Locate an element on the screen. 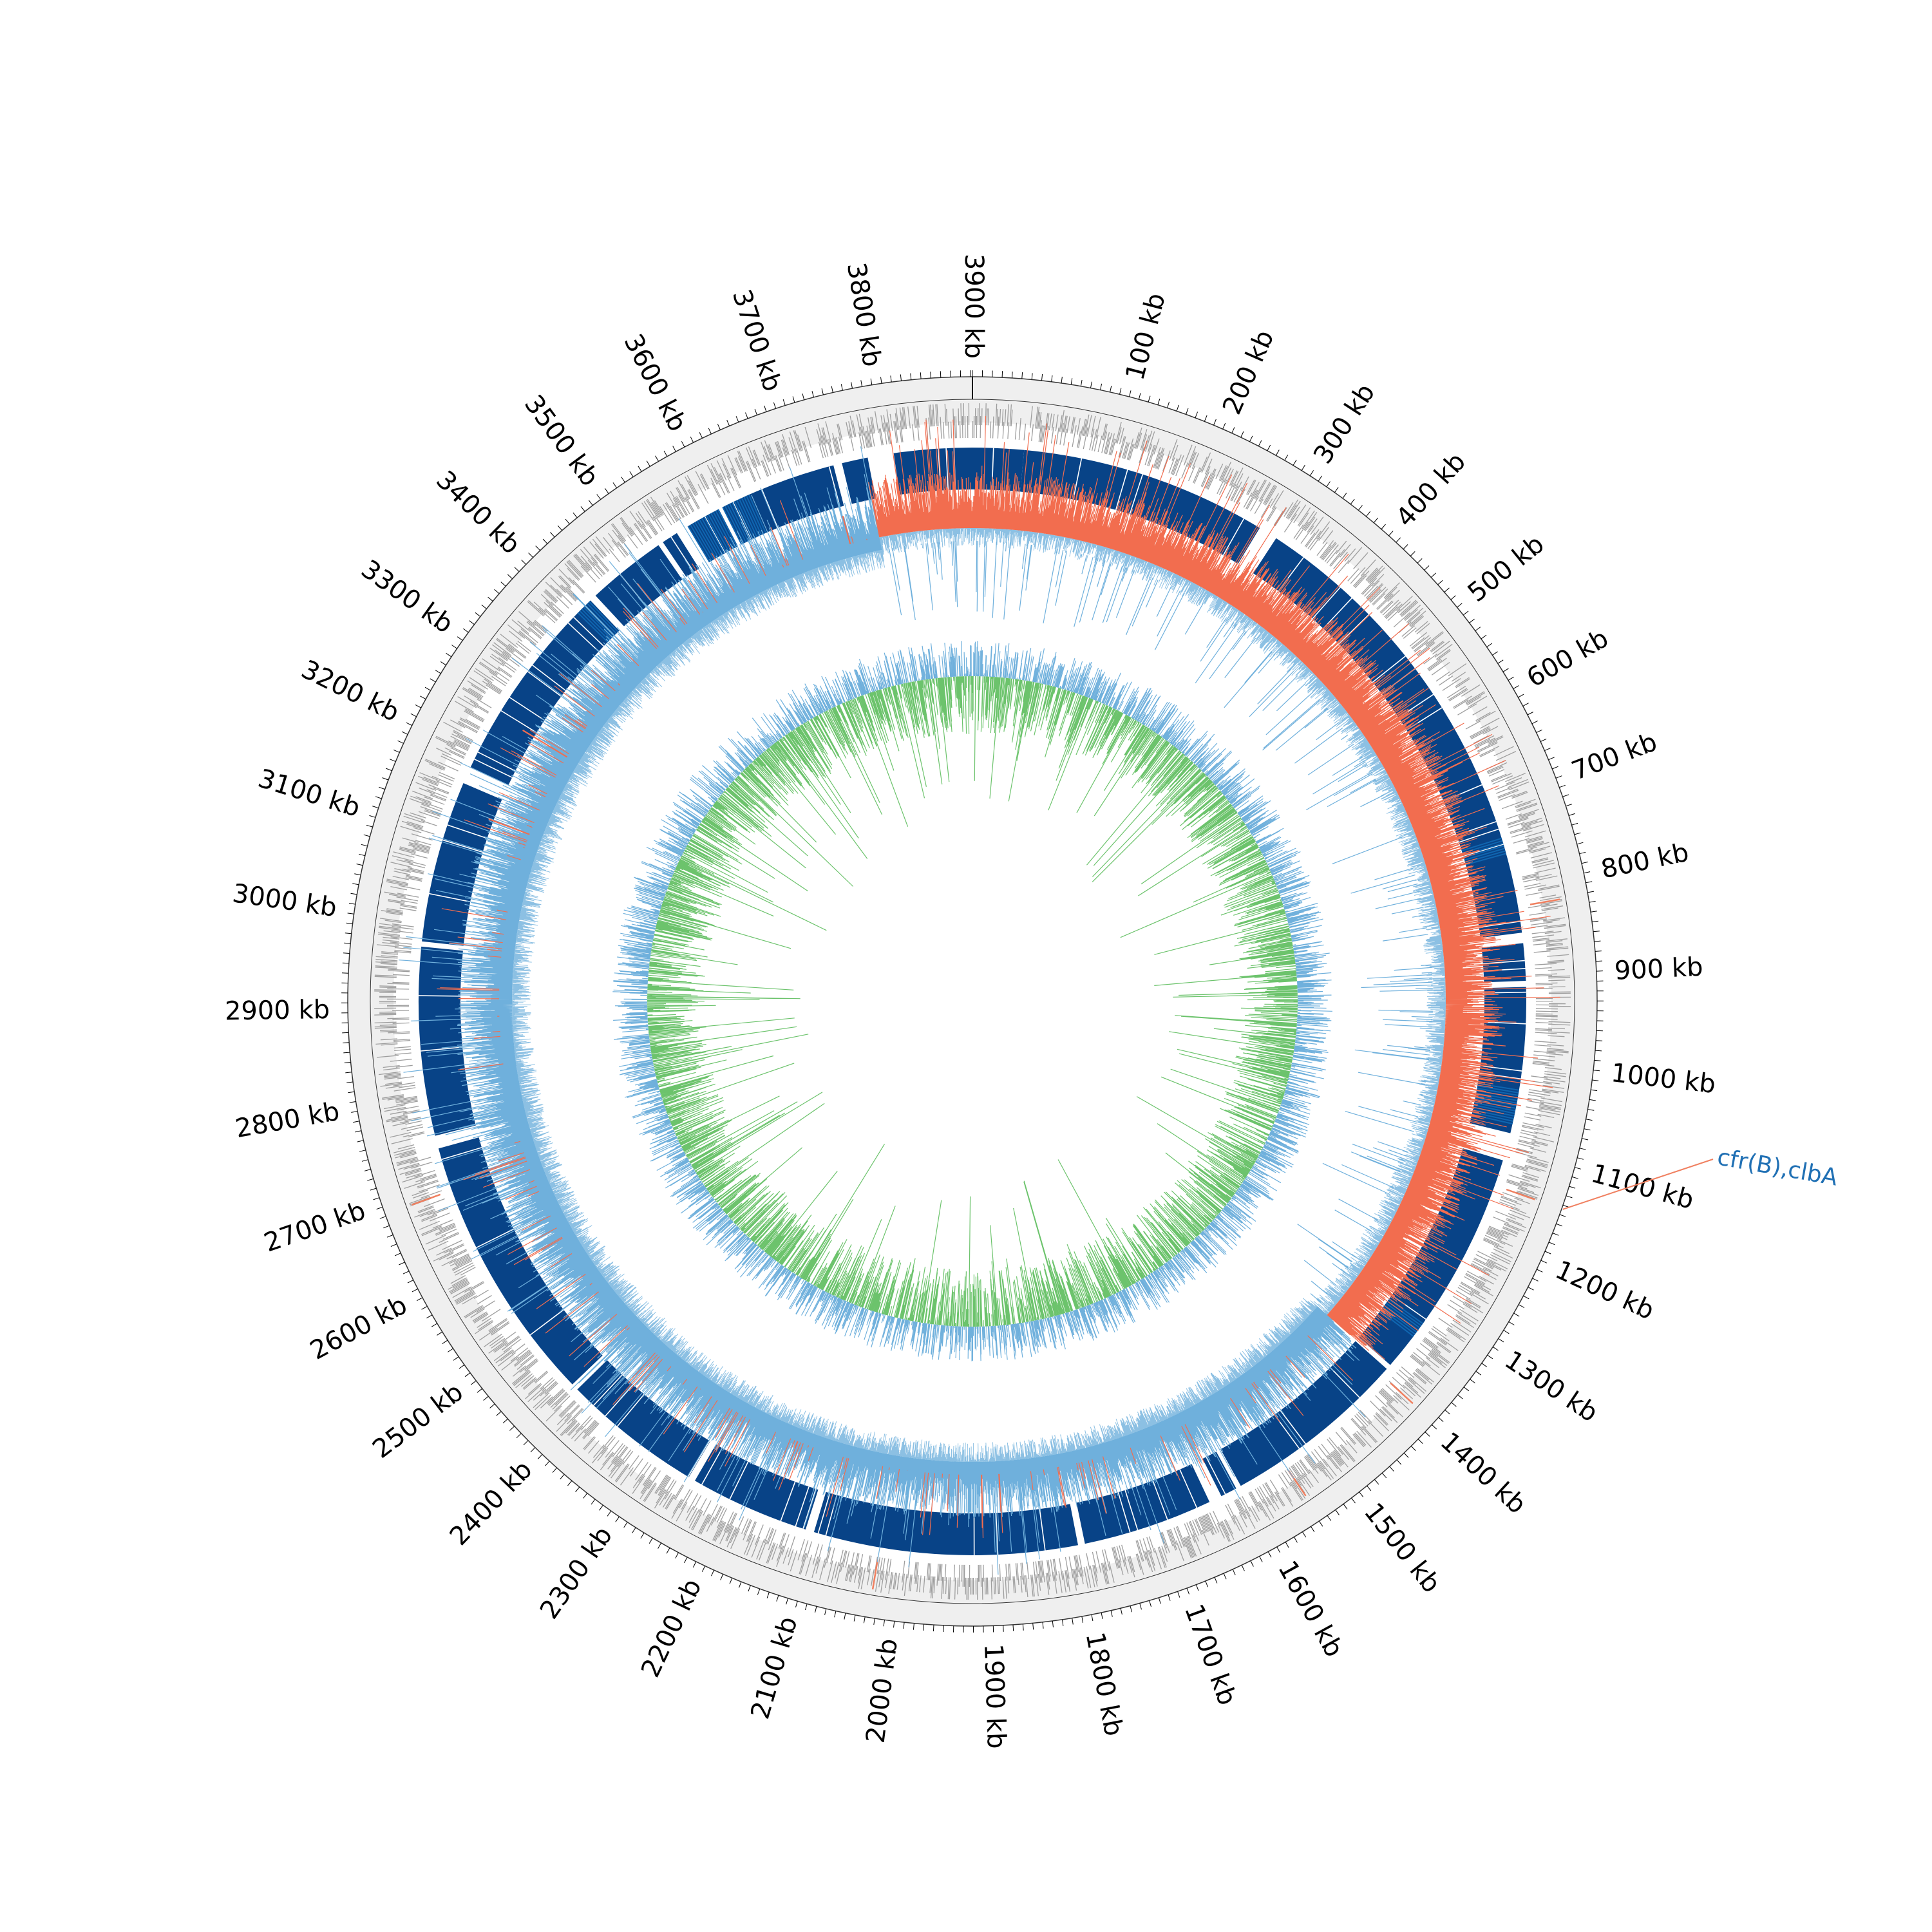 This screenshot has height=1932, width=1932. position-label: 400 kb is located at coordinates (1431, 490).